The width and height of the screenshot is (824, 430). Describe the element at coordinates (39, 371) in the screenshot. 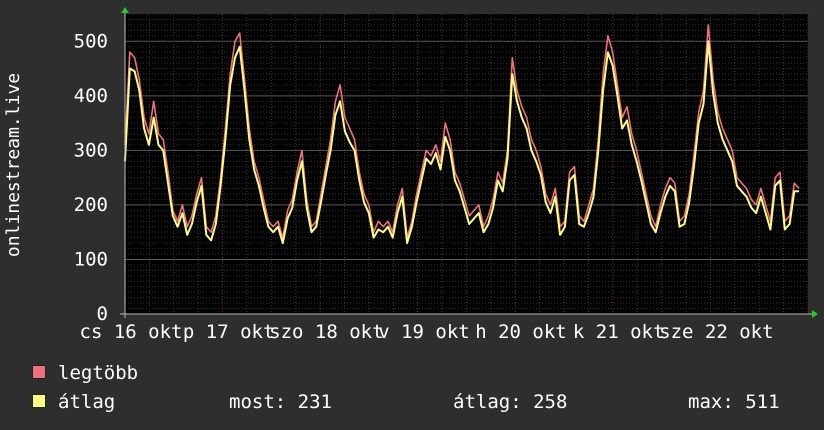

I see `legend-swatch-max` at that location.